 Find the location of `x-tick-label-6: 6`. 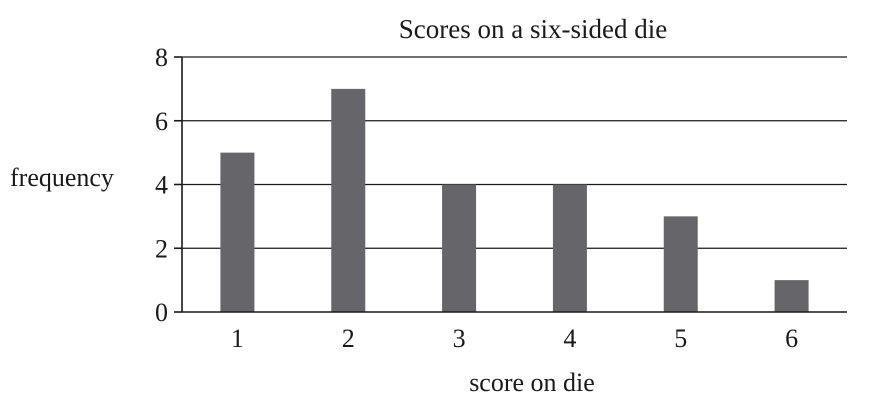

x-tick-label-6: 6 is located at coordinates (791, 338).